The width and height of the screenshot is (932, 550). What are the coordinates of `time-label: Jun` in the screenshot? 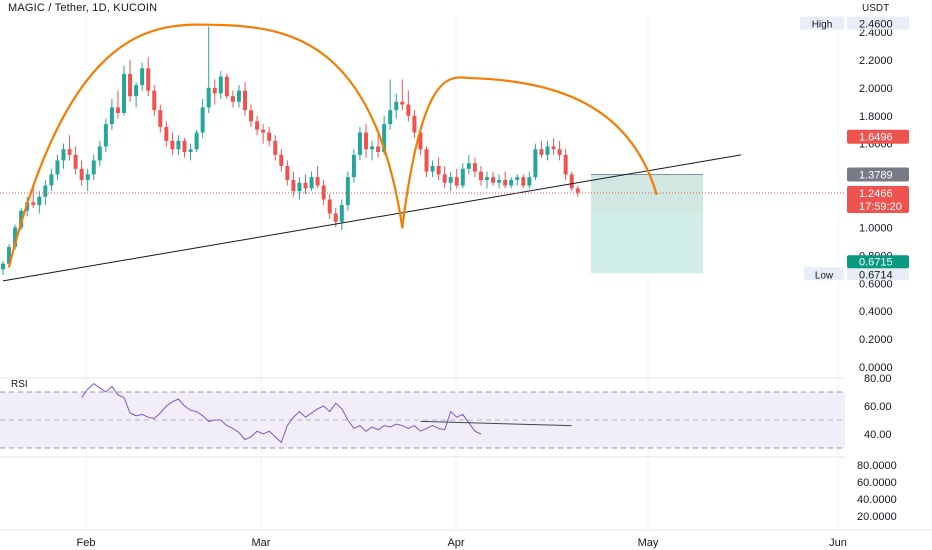 It's located at (838, 543).